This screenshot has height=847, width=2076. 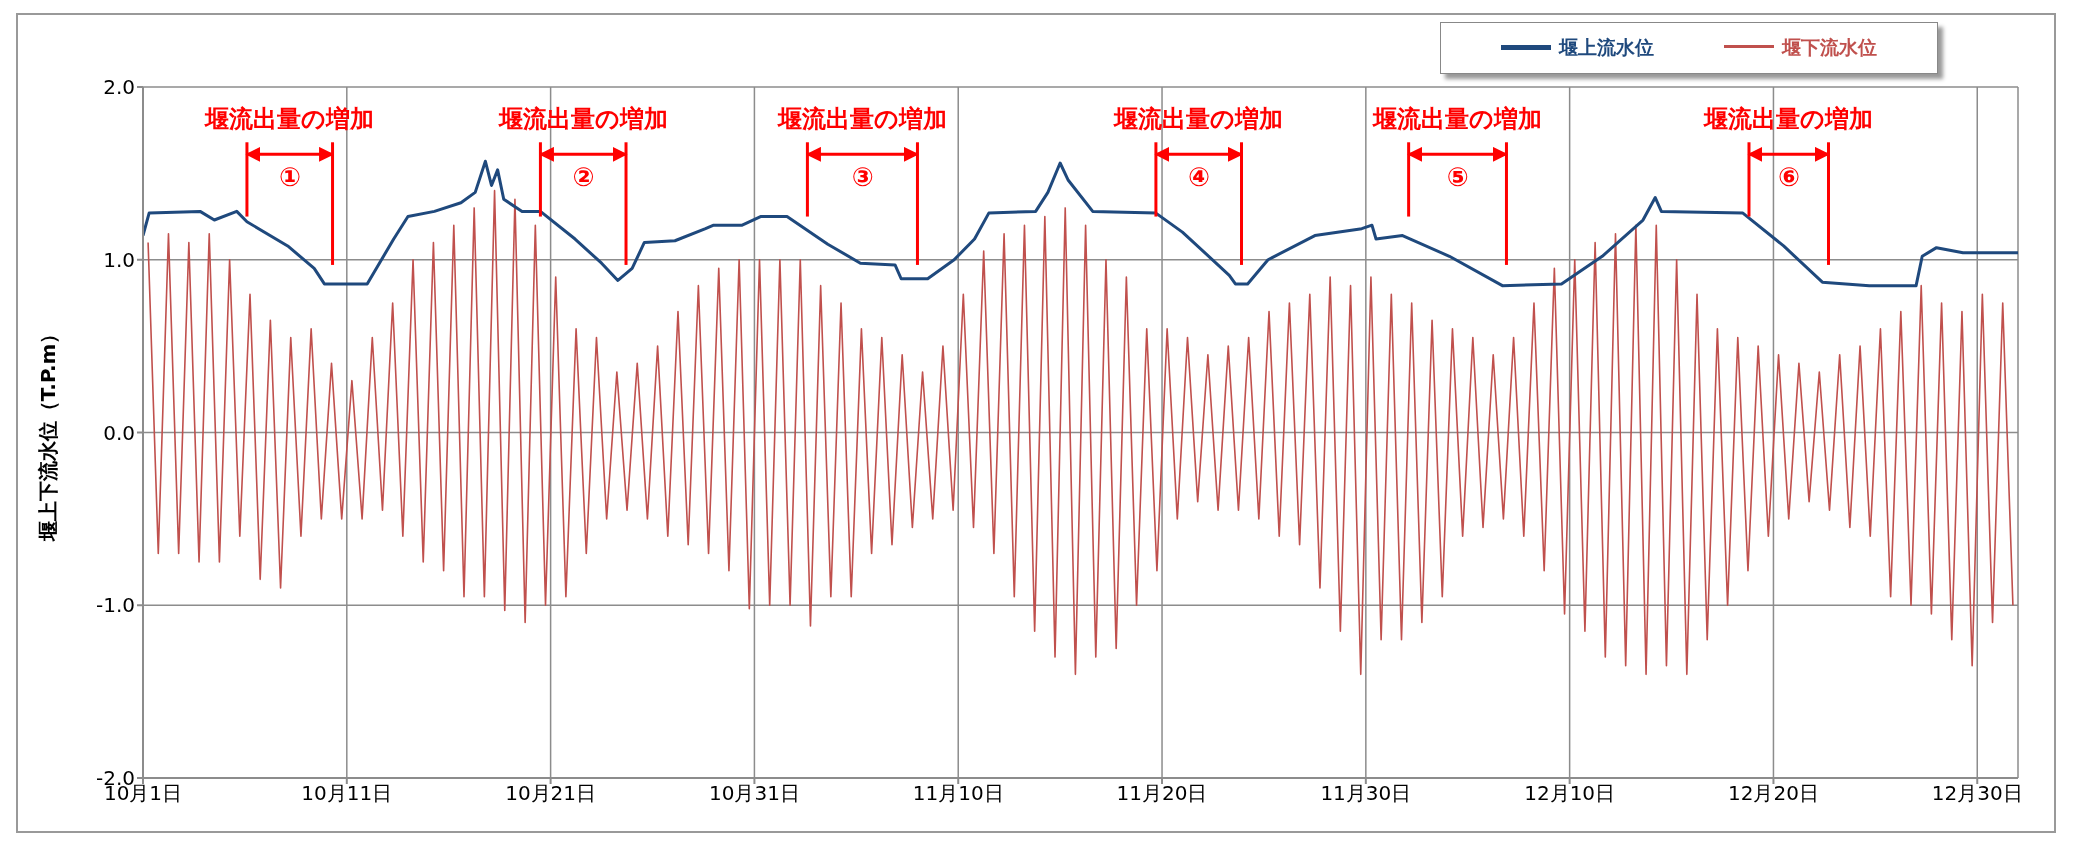 What do you see at coordinates (1198, 177) in the screenshot?
I see `ref-line-label: ④` at bounding box center [1198, 177].